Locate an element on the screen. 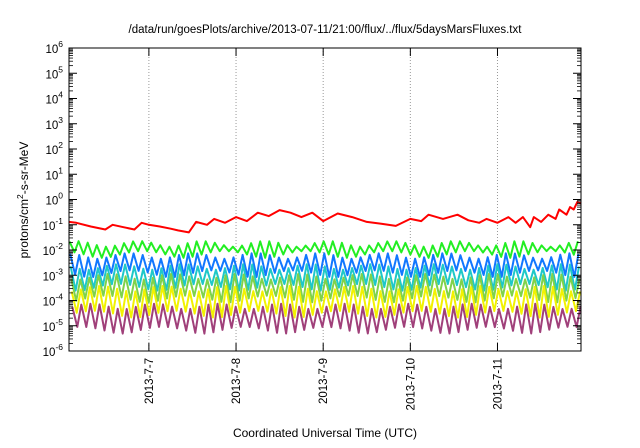 The height and width of the screenshot is (448, 640). y-tick-label: 10⁻⁵ is located at coordinates (53, 325).